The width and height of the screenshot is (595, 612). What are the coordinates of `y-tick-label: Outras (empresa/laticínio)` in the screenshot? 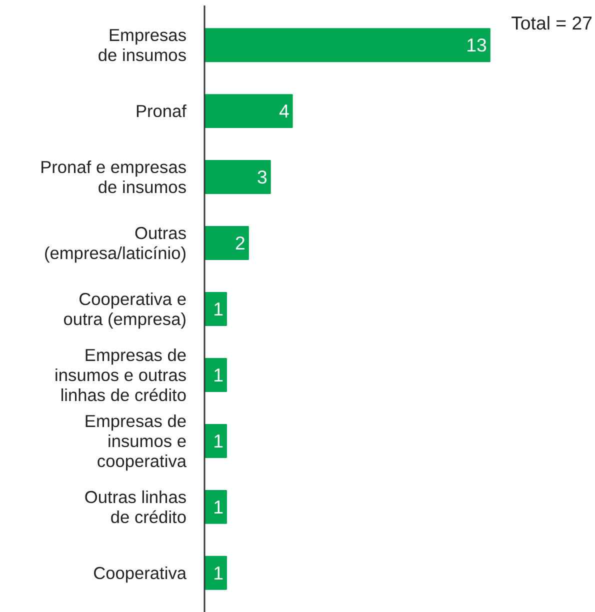 It's located at (115, 243).